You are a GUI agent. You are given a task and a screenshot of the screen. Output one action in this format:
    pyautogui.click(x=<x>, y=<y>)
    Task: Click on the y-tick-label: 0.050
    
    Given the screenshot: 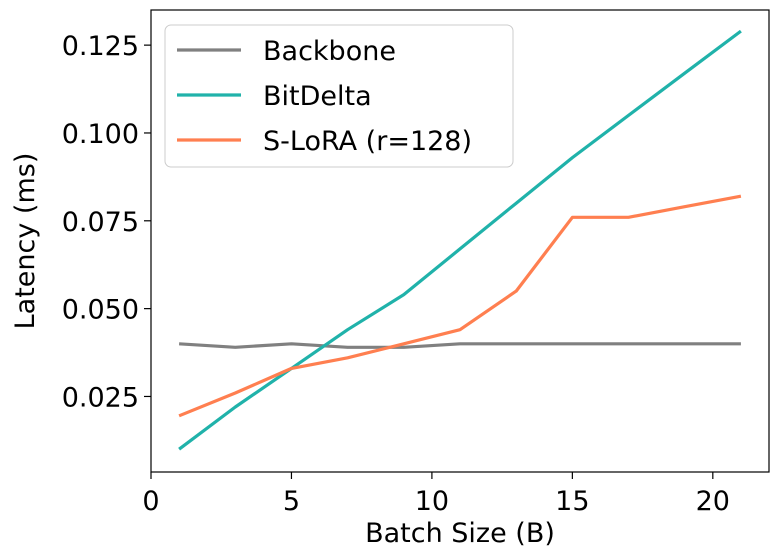 What is the action you would take?
    pyautogui.click(x=100, y=310)
    